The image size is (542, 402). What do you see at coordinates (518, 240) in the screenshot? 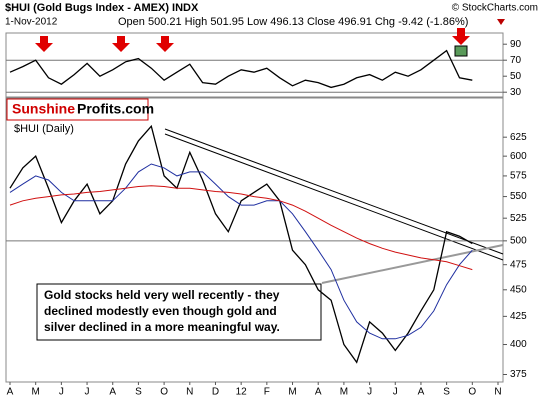
I see `y-tick-label: 500` at bounding box center [518, 240].